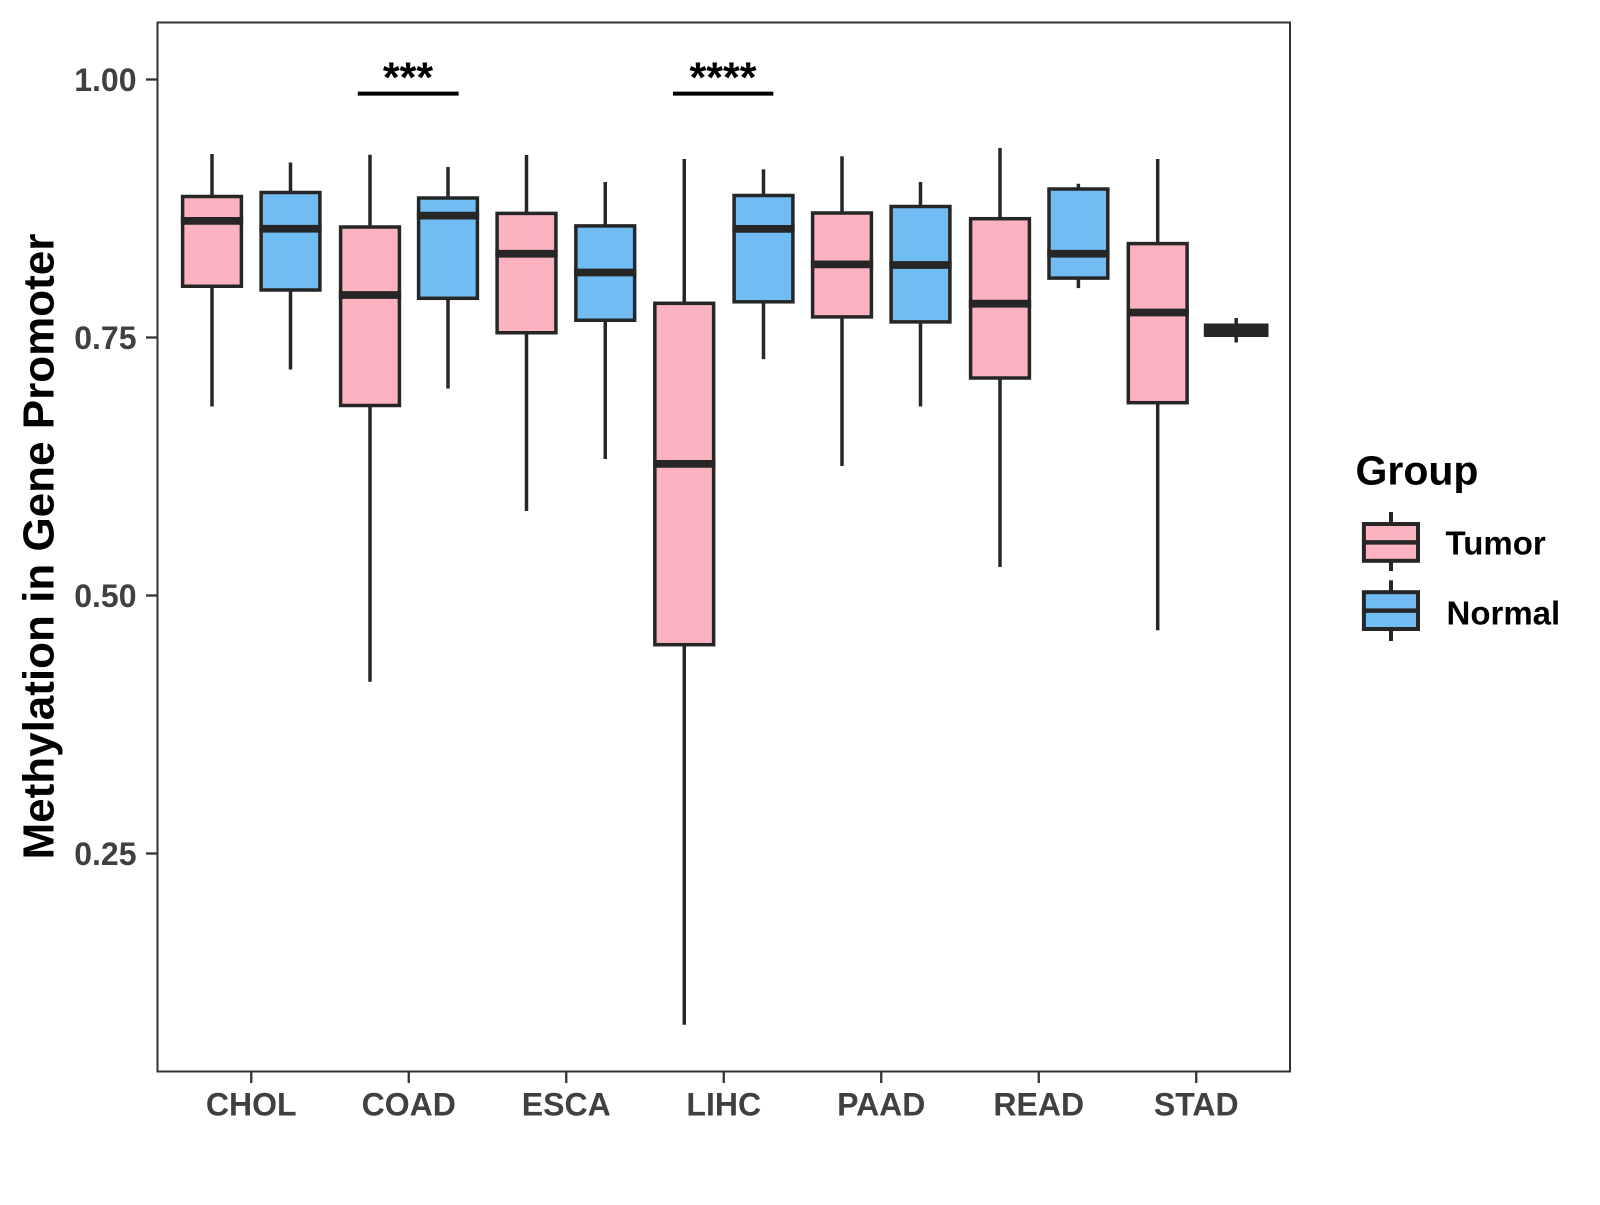 The width and height of the screenshot is (1600, 1205). I want to click on svg-text: COAD, so click(409, 1105).